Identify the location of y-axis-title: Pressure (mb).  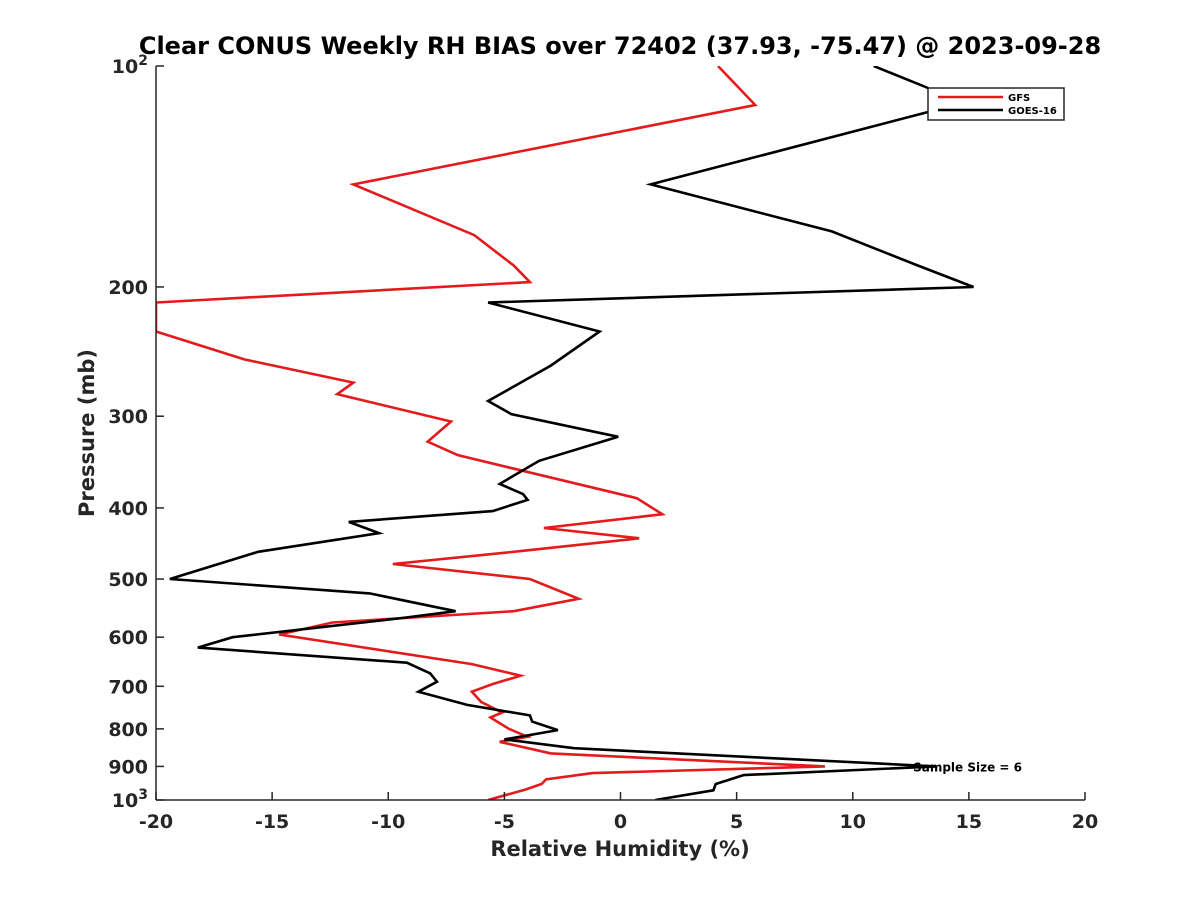
(87, 433).